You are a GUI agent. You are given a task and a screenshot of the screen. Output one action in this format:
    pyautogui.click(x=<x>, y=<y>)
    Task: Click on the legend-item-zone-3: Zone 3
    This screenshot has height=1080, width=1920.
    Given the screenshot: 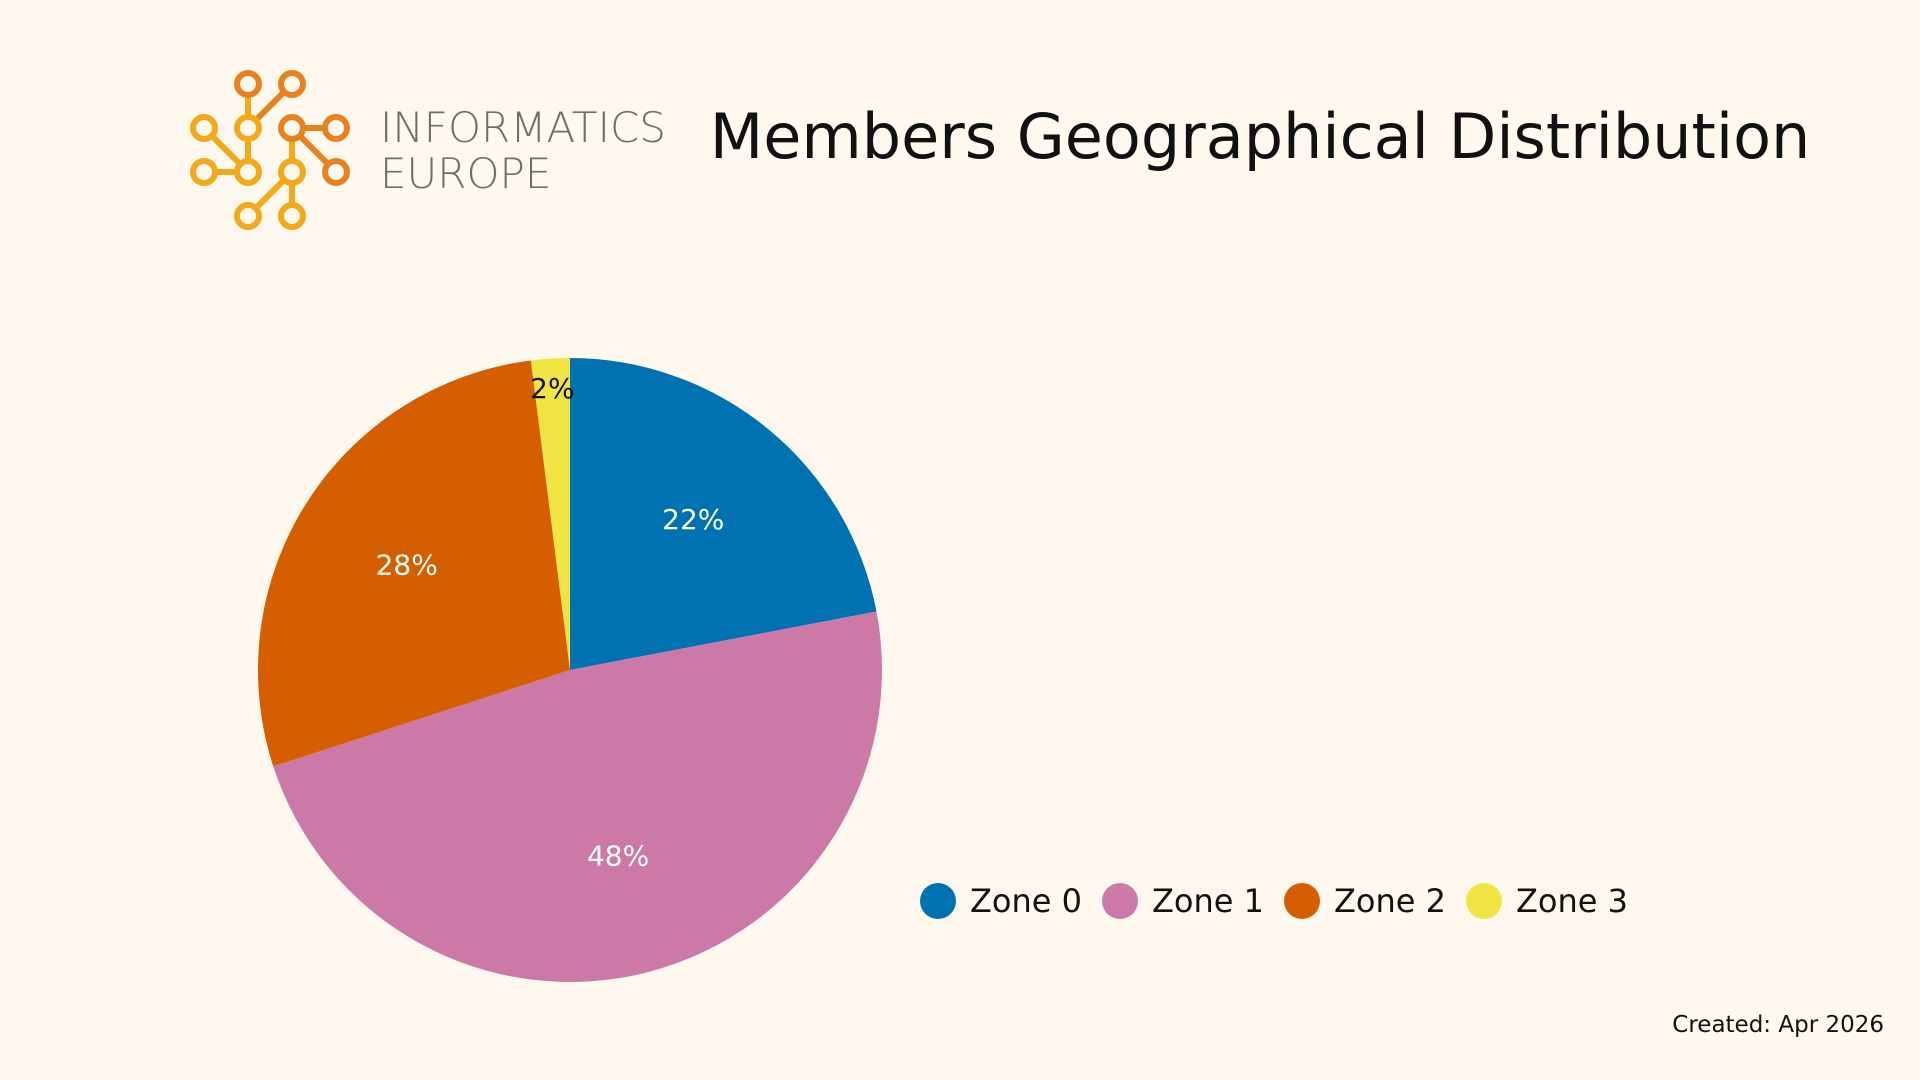 What is the action you would take?
    pyautogui.click(x=1547, y=901)
    